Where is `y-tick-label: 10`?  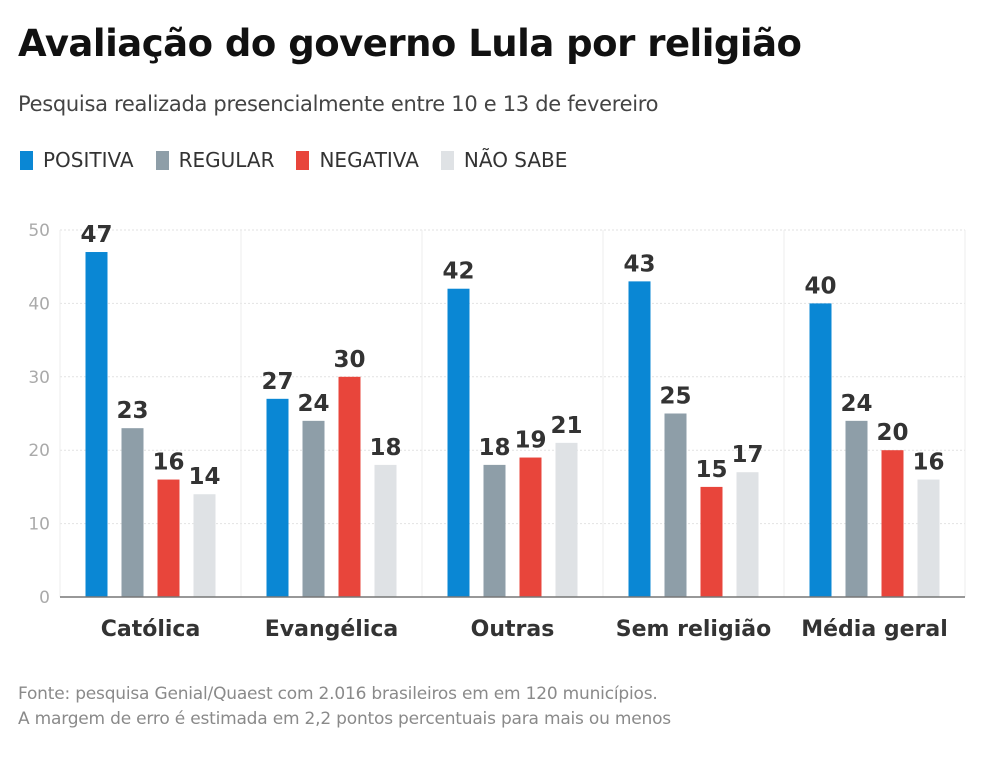 y-tick-label: 10 is located at coordinates (39, 525).